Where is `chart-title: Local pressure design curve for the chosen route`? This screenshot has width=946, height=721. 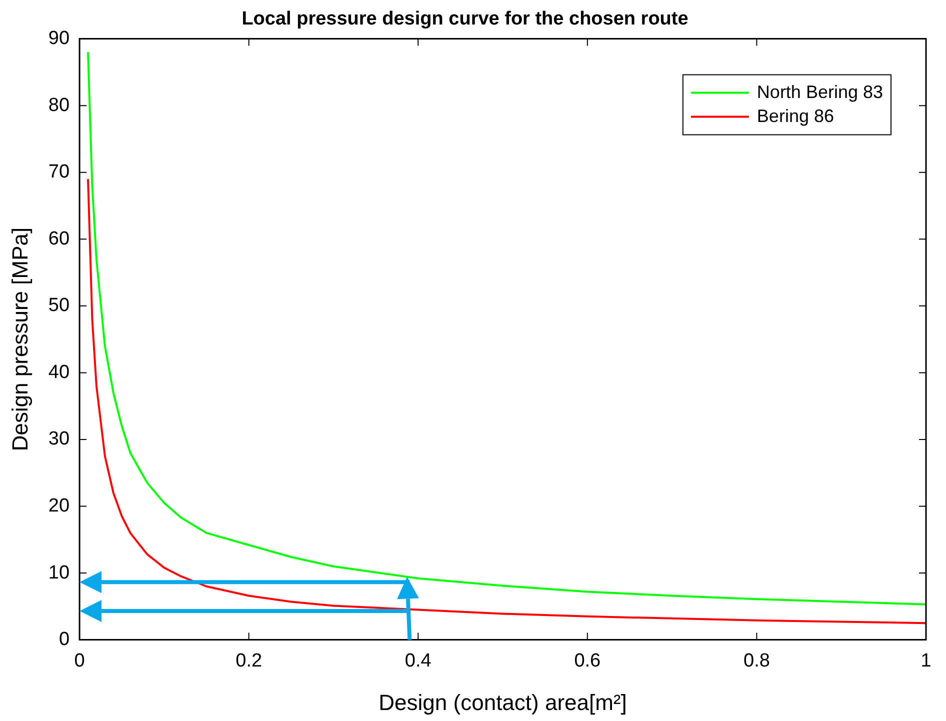 chart-title: Local pressure design curve for the chosen route is located at coordinates (465, 19).